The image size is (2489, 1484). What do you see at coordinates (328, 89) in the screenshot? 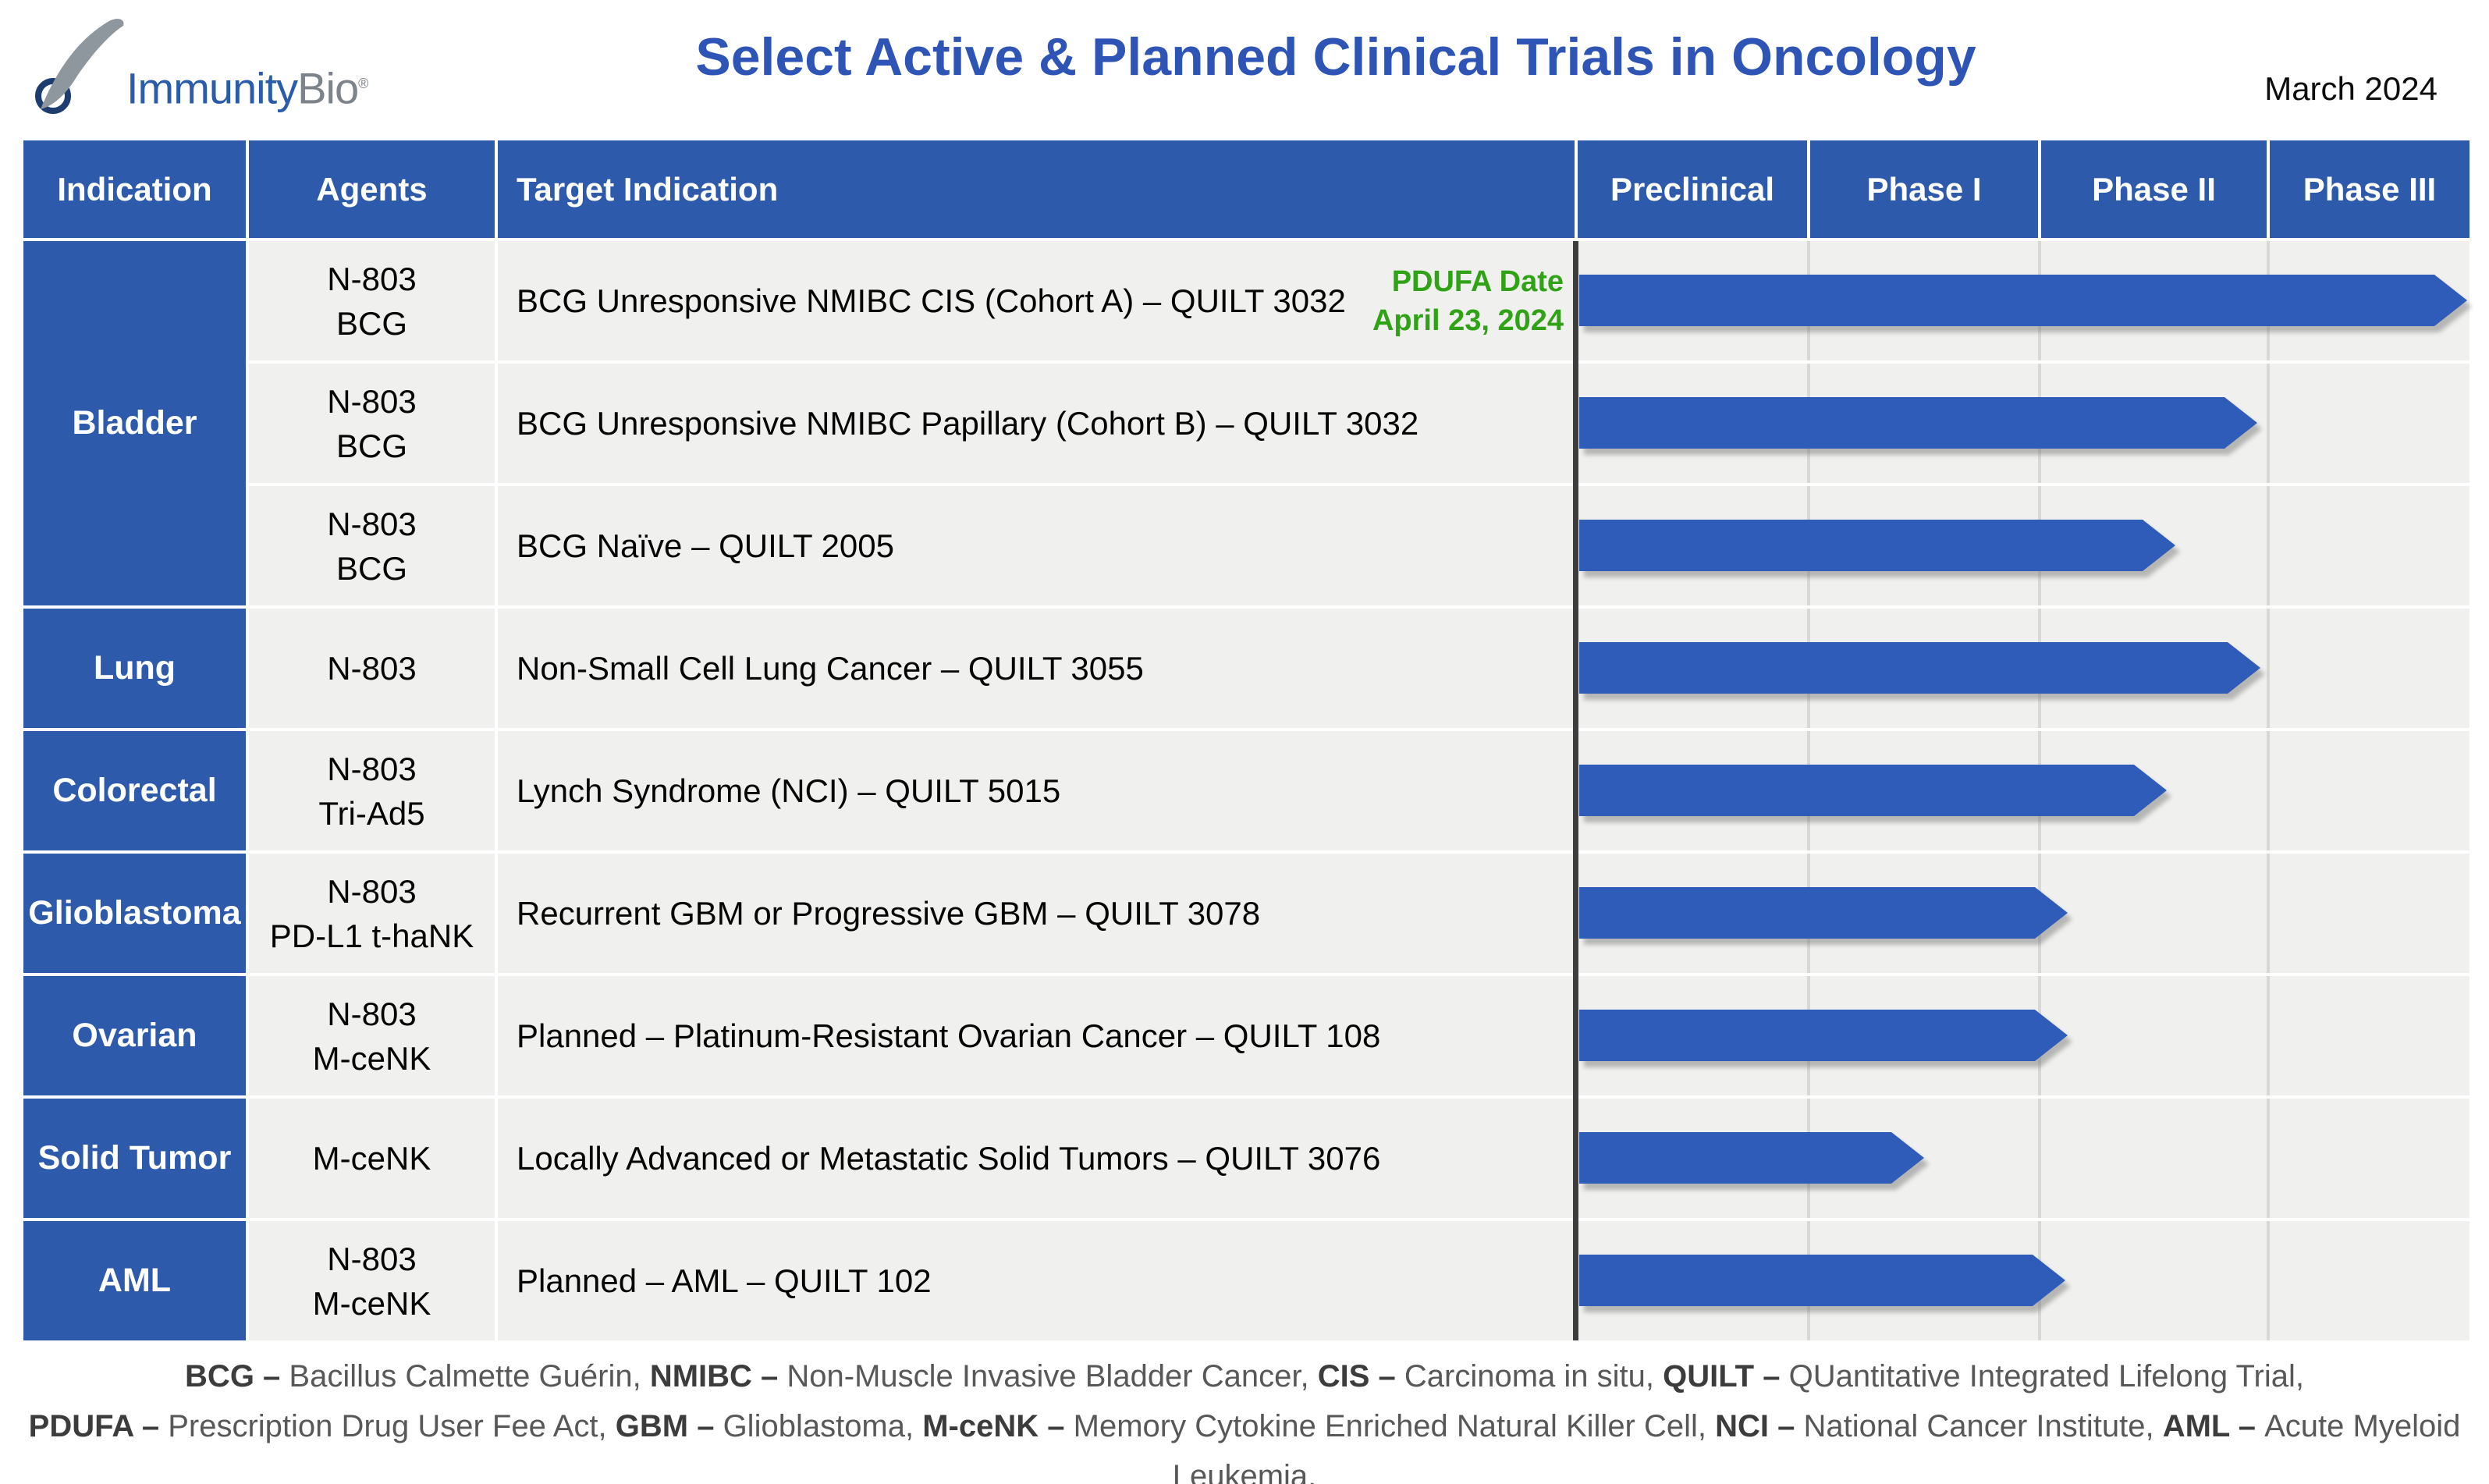
I see `logo-text-bio: Bio` at bounding box center [328, 89].